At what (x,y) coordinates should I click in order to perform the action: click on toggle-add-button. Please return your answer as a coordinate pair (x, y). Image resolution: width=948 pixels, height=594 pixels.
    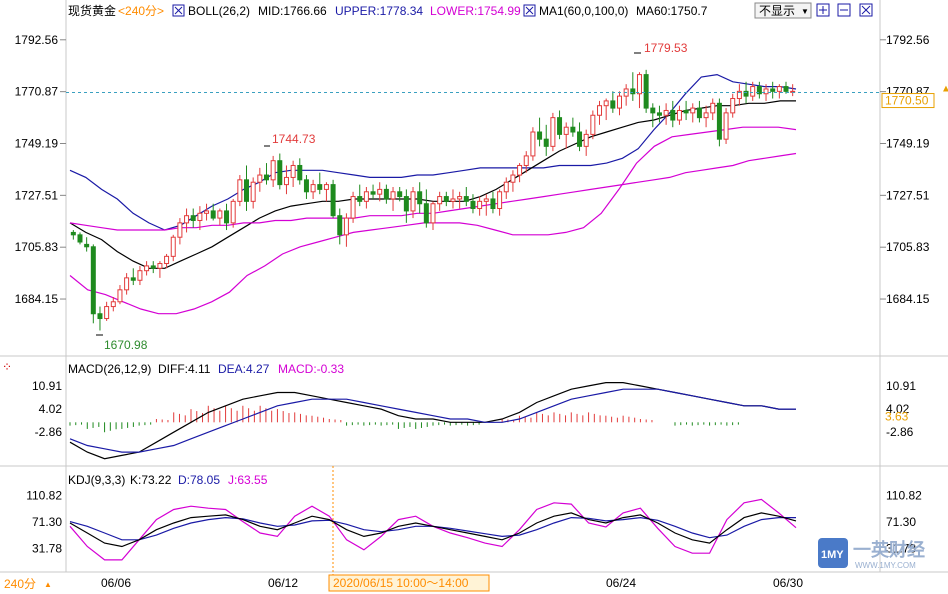
    Looking at the image, I should click on (823, 10).